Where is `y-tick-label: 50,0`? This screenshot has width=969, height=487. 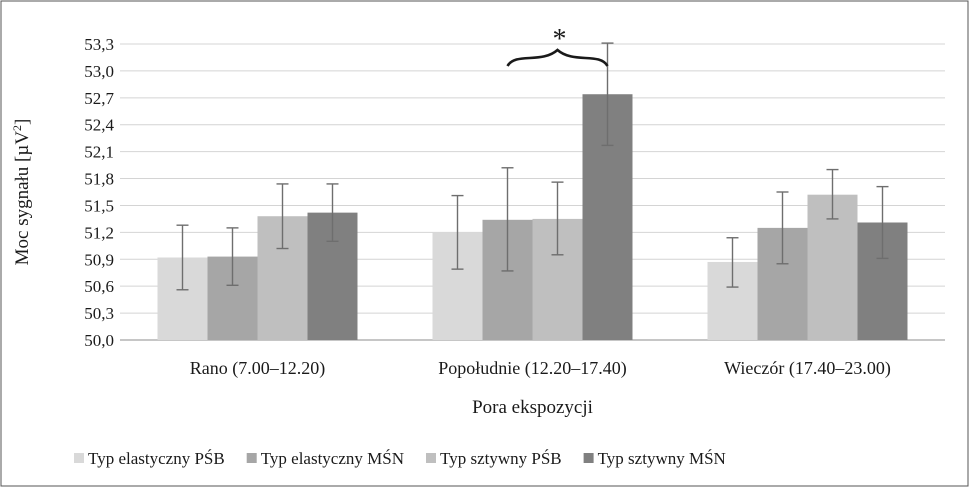 y-tick-label: 50,0 is located at coordinates (99, 340).